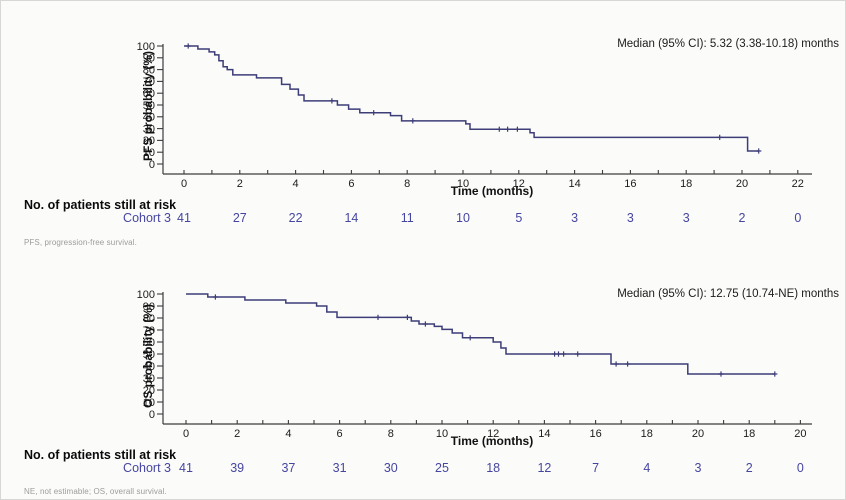  What do you see at coordinates (295, 218) in the screenshot?
I see `risk-count: 22` at bounding box center [295, 218].